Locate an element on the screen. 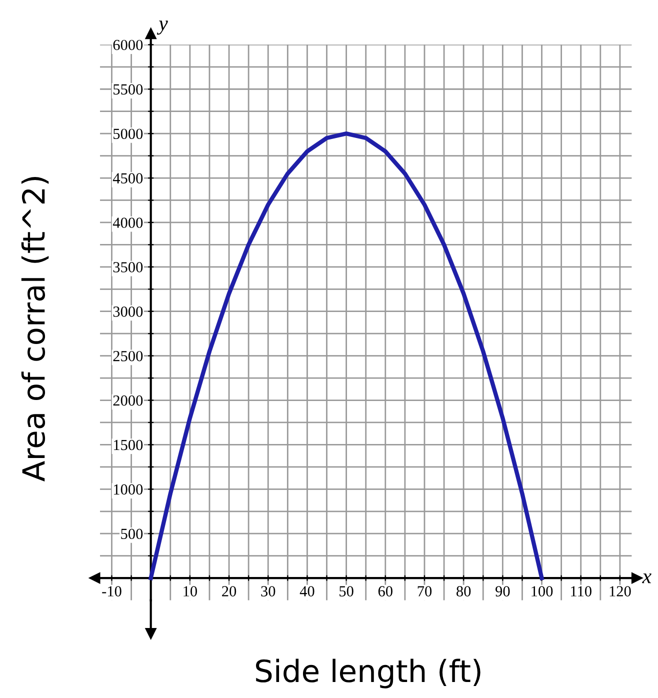  y-tick-label: 1500 is located at coordinates (128, 445).